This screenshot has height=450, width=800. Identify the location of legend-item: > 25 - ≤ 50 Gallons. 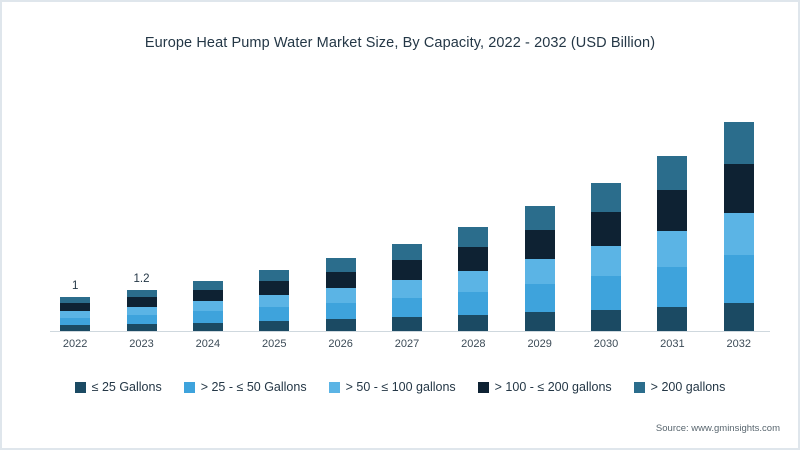
(245, 387).